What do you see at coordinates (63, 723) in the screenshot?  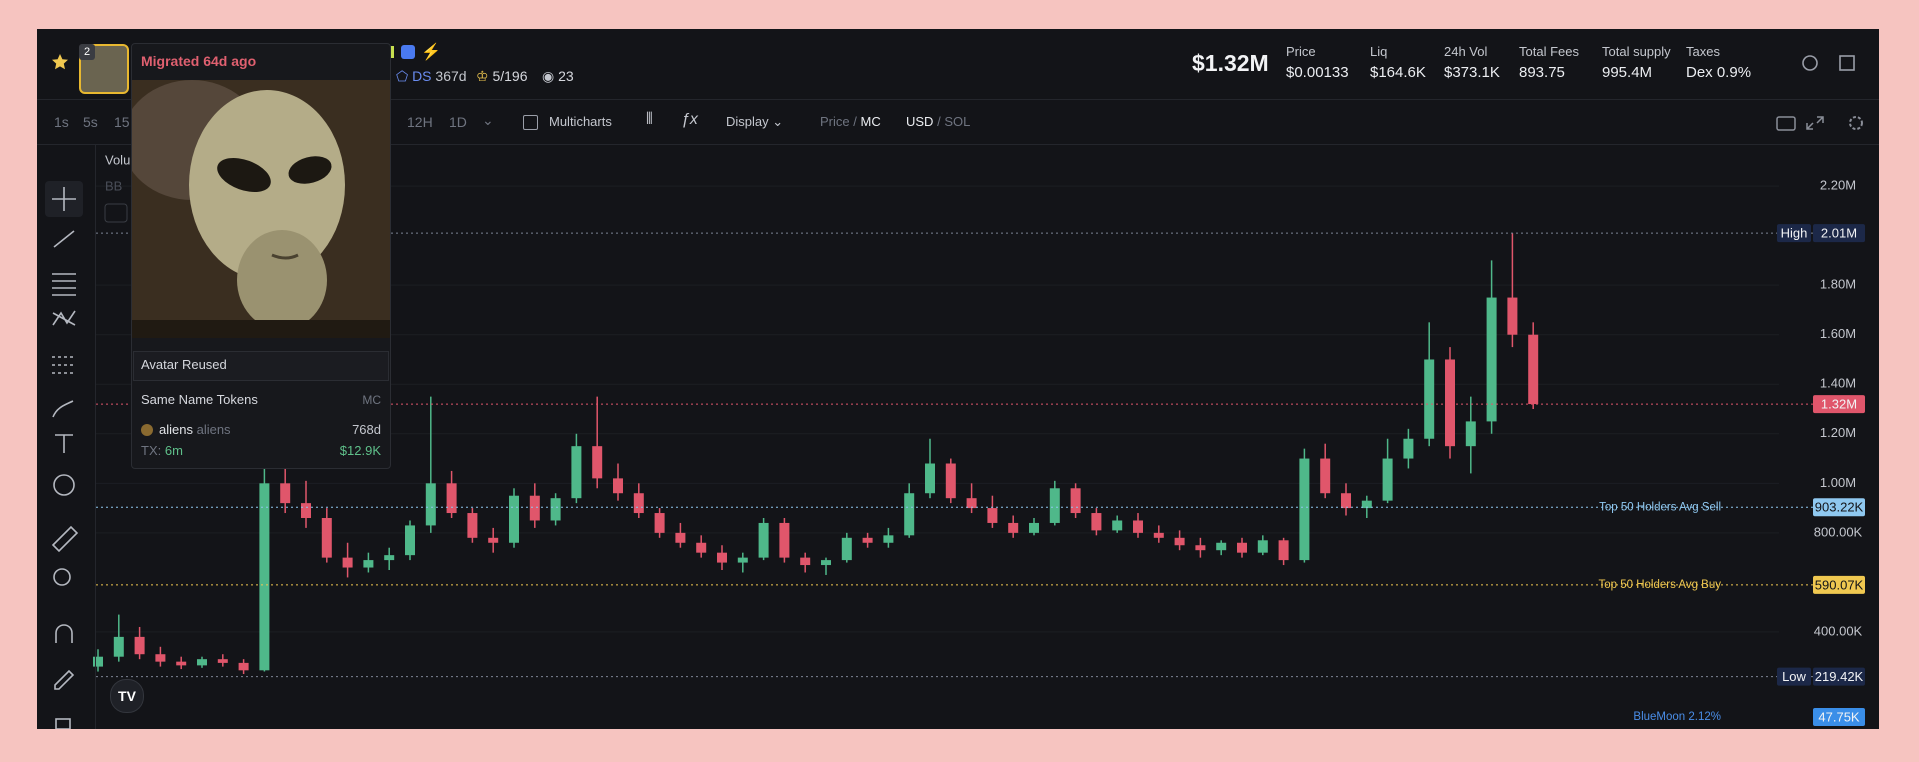 I see `lock-tool` at bounding box center [63, 723].